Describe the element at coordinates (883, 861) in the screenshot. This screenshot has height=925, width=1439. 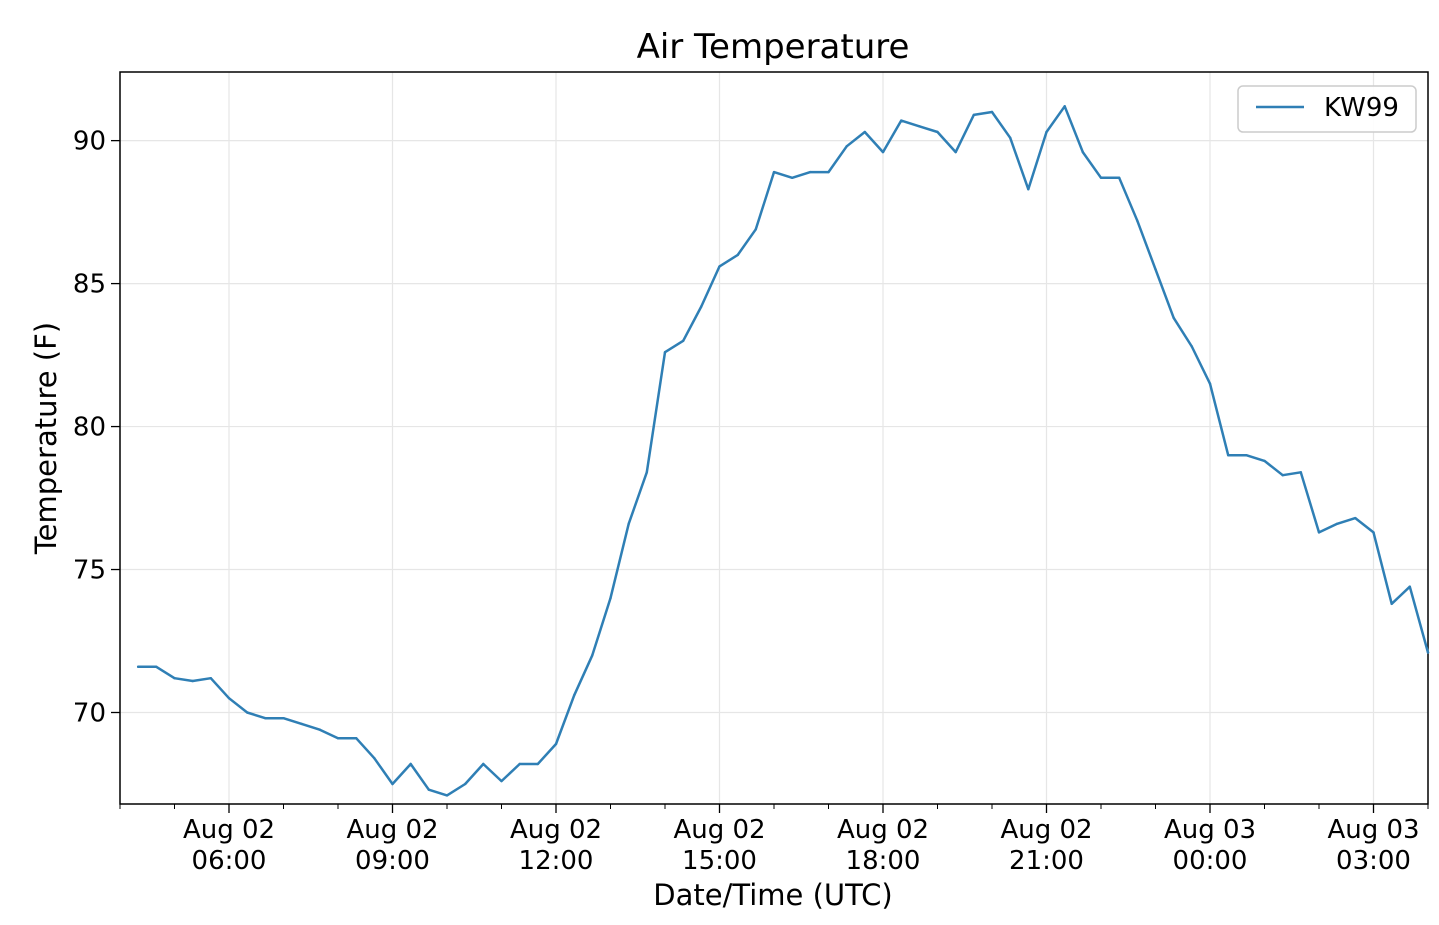
I see `x-tick-label-time: 18:00` at that location.